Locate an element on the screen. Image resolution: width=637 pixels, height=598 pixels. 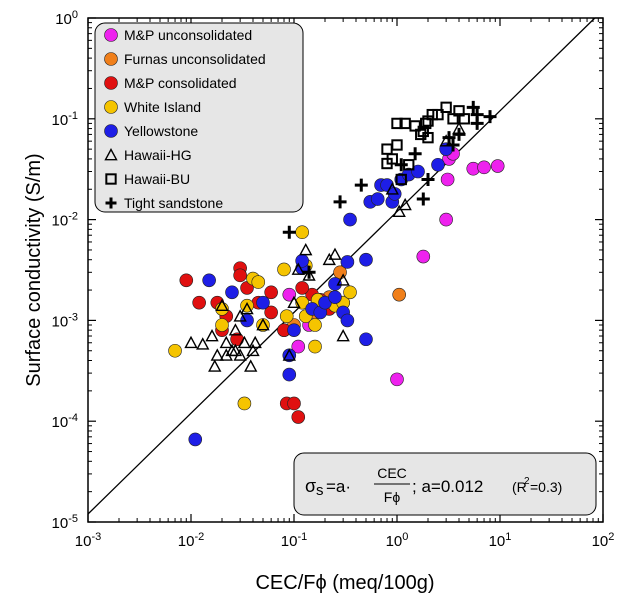
legend-item: M&P consolidated is located at coordinates (170, 83).